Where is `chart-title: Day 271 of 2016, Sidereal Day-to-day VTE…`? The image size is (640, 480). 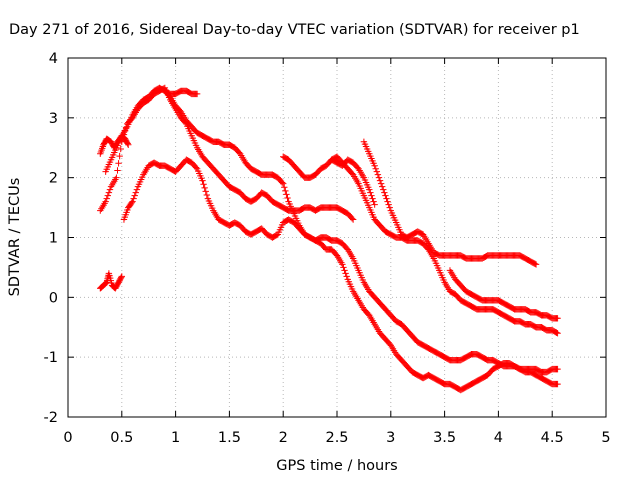
chart-title: Day 271 of 2016, Sidereal Day-to-day VTE… is located at coordinates (294, 30).